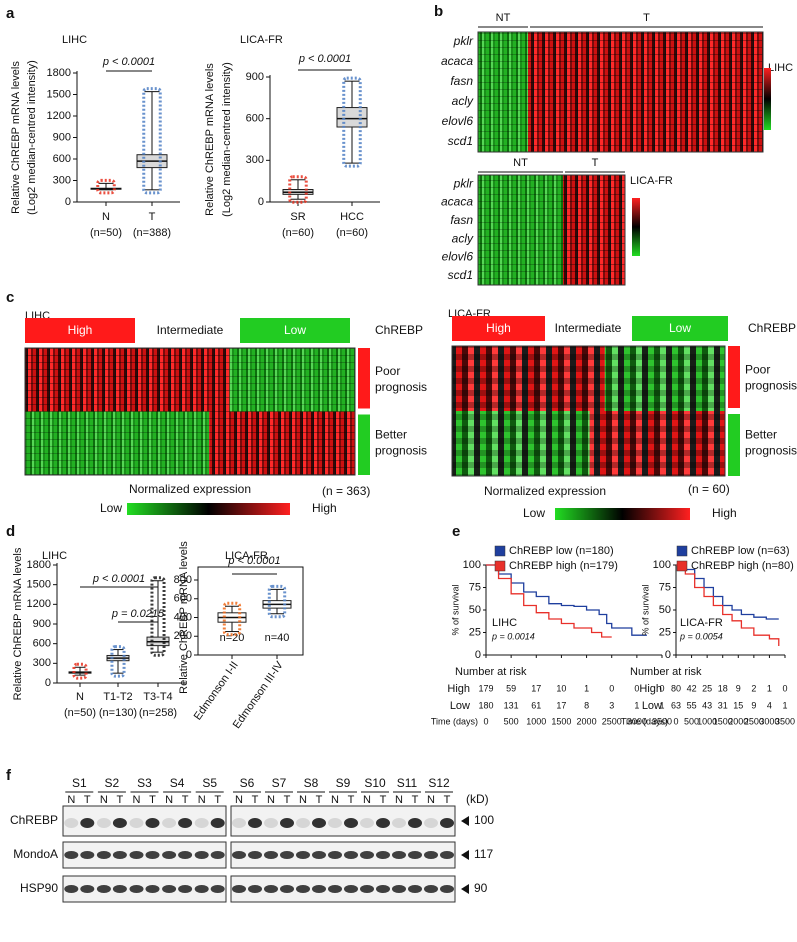 The height and width of the screenshot is (942, 797). I want to click on scale-end: Low, so click(534, 513).